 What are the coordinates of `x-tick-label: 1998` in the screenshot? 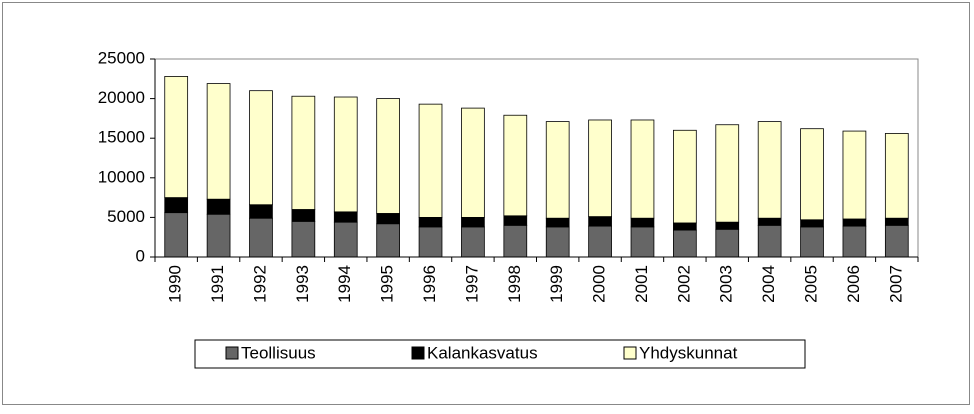 It's located at (514, 284).